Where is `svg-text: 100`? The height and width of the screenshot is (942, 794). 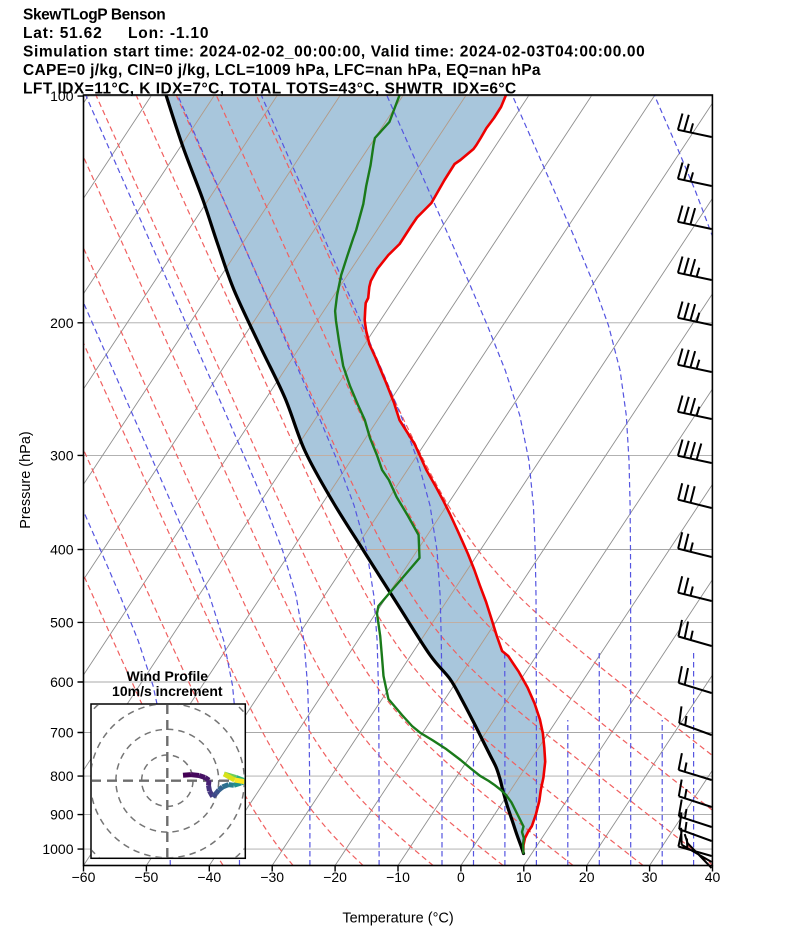
svg-text: 100 is located at coordinates (62, 96).